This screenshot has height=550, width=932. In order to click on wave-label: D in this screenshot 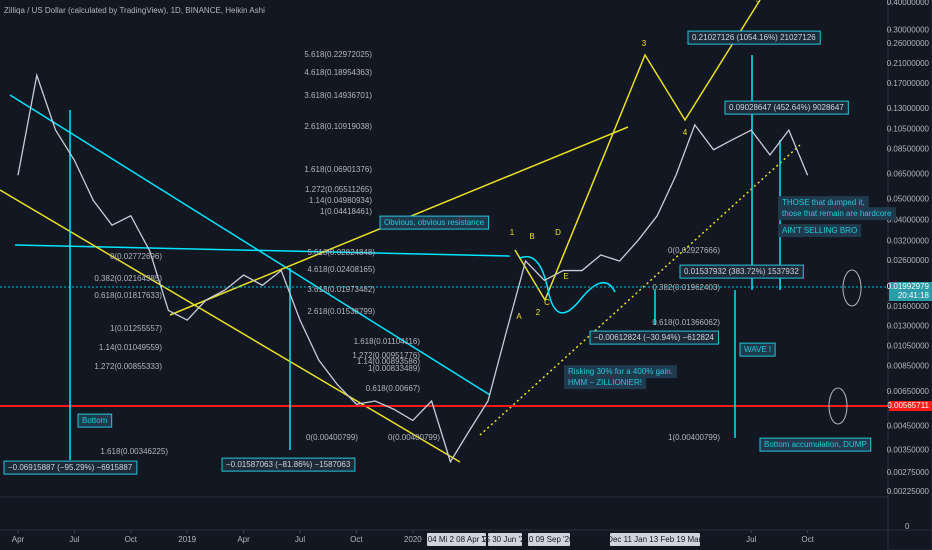, I will do `click(558, 232)`.